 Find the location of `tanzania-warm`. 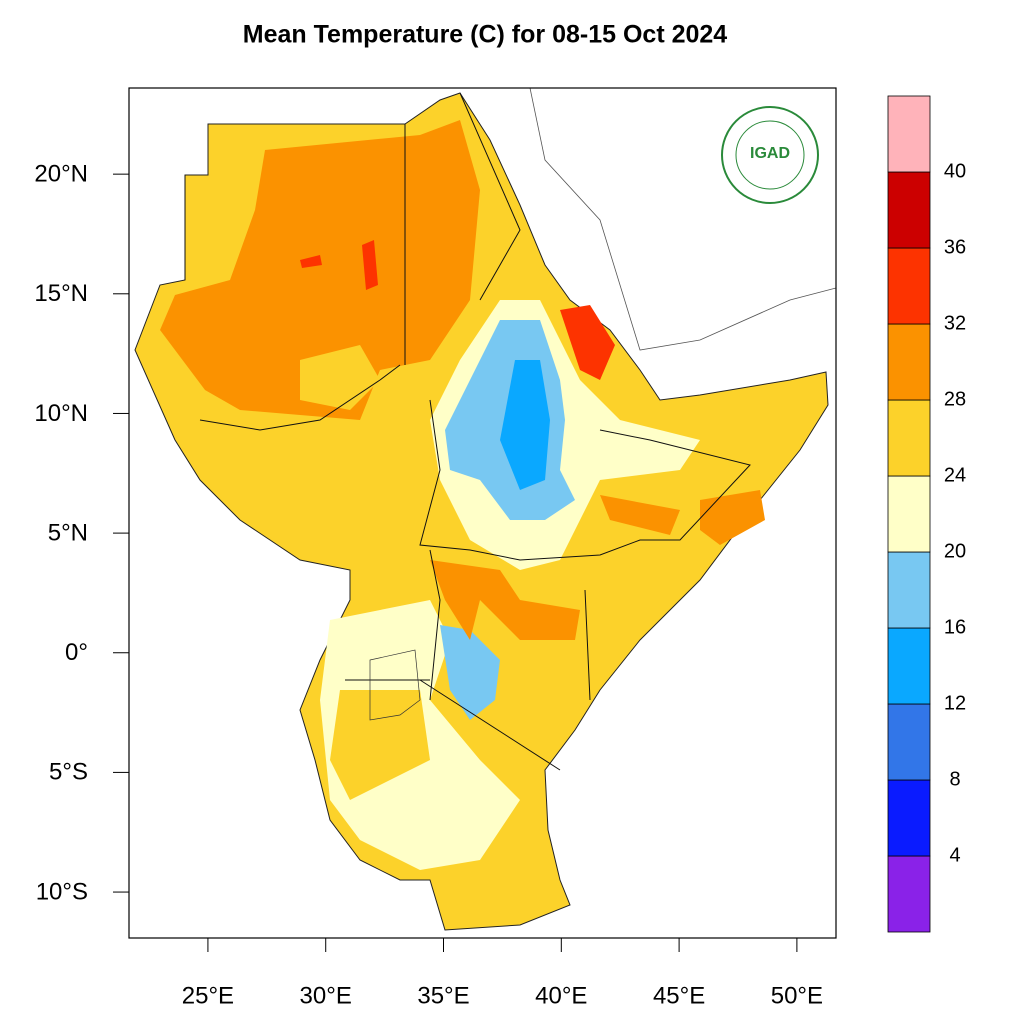

tanzania-warm is located at coordinates (380, 745).